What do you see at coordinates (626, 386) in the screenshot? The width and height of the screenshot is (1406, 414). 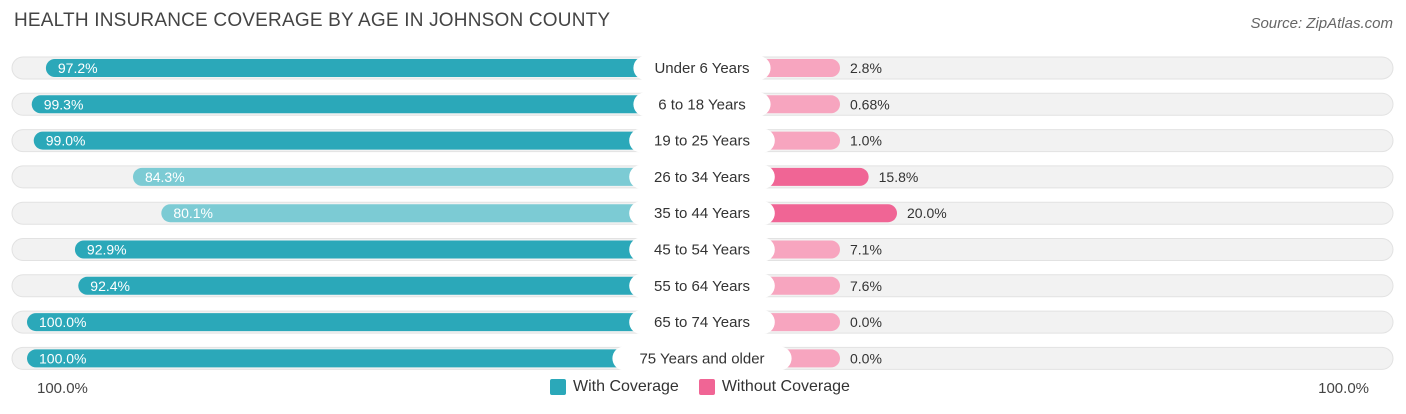 I see `legend-label-with-coverage: With Coverage` at bounding box center [626, 386].